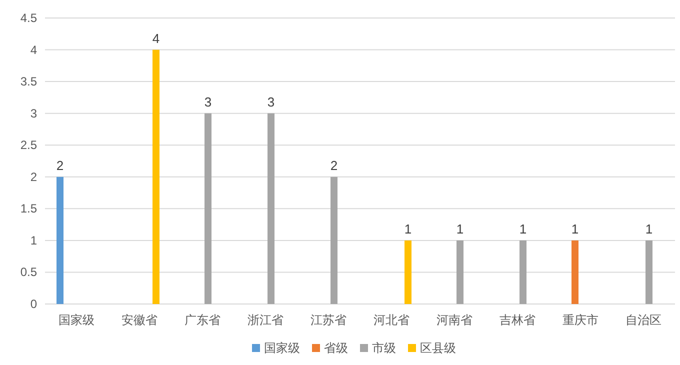  I want to click on x-tick-label: 自治区, so click(644, 320).